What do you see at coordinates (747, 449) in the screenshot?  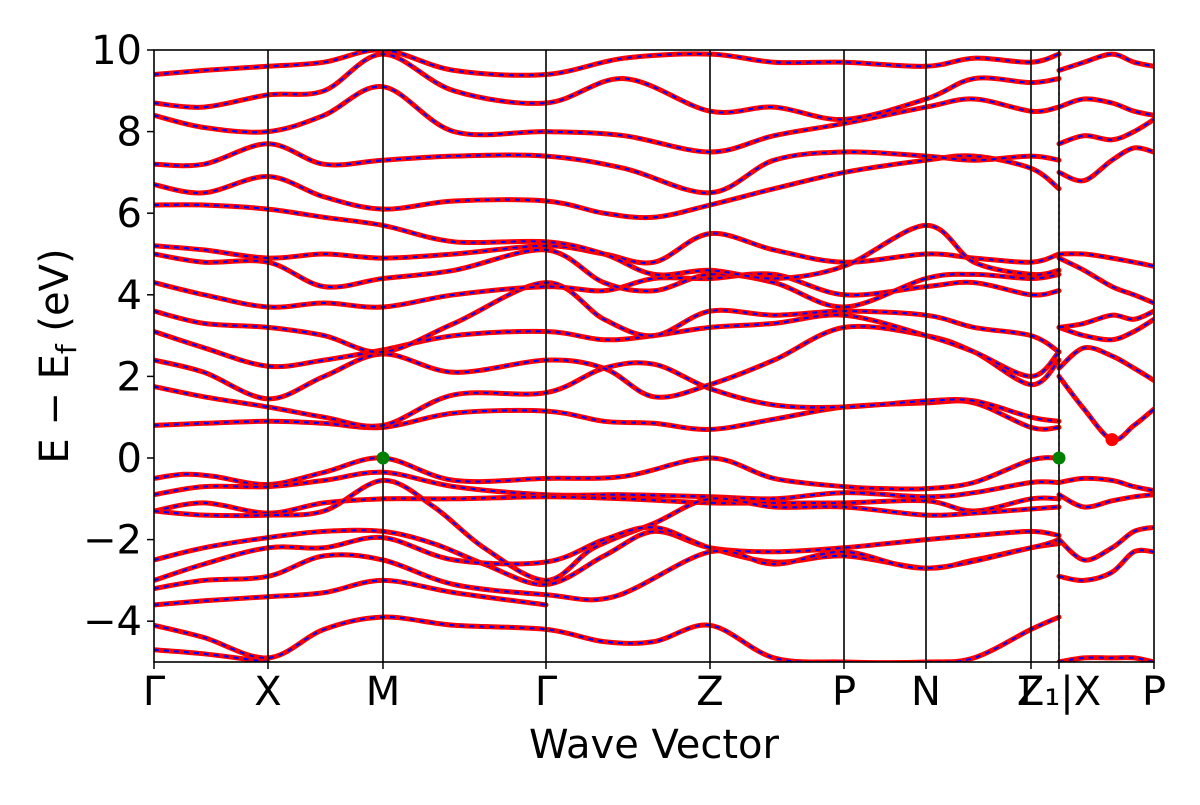 I see `band-edge-markers` at bounding box center [747, 449].